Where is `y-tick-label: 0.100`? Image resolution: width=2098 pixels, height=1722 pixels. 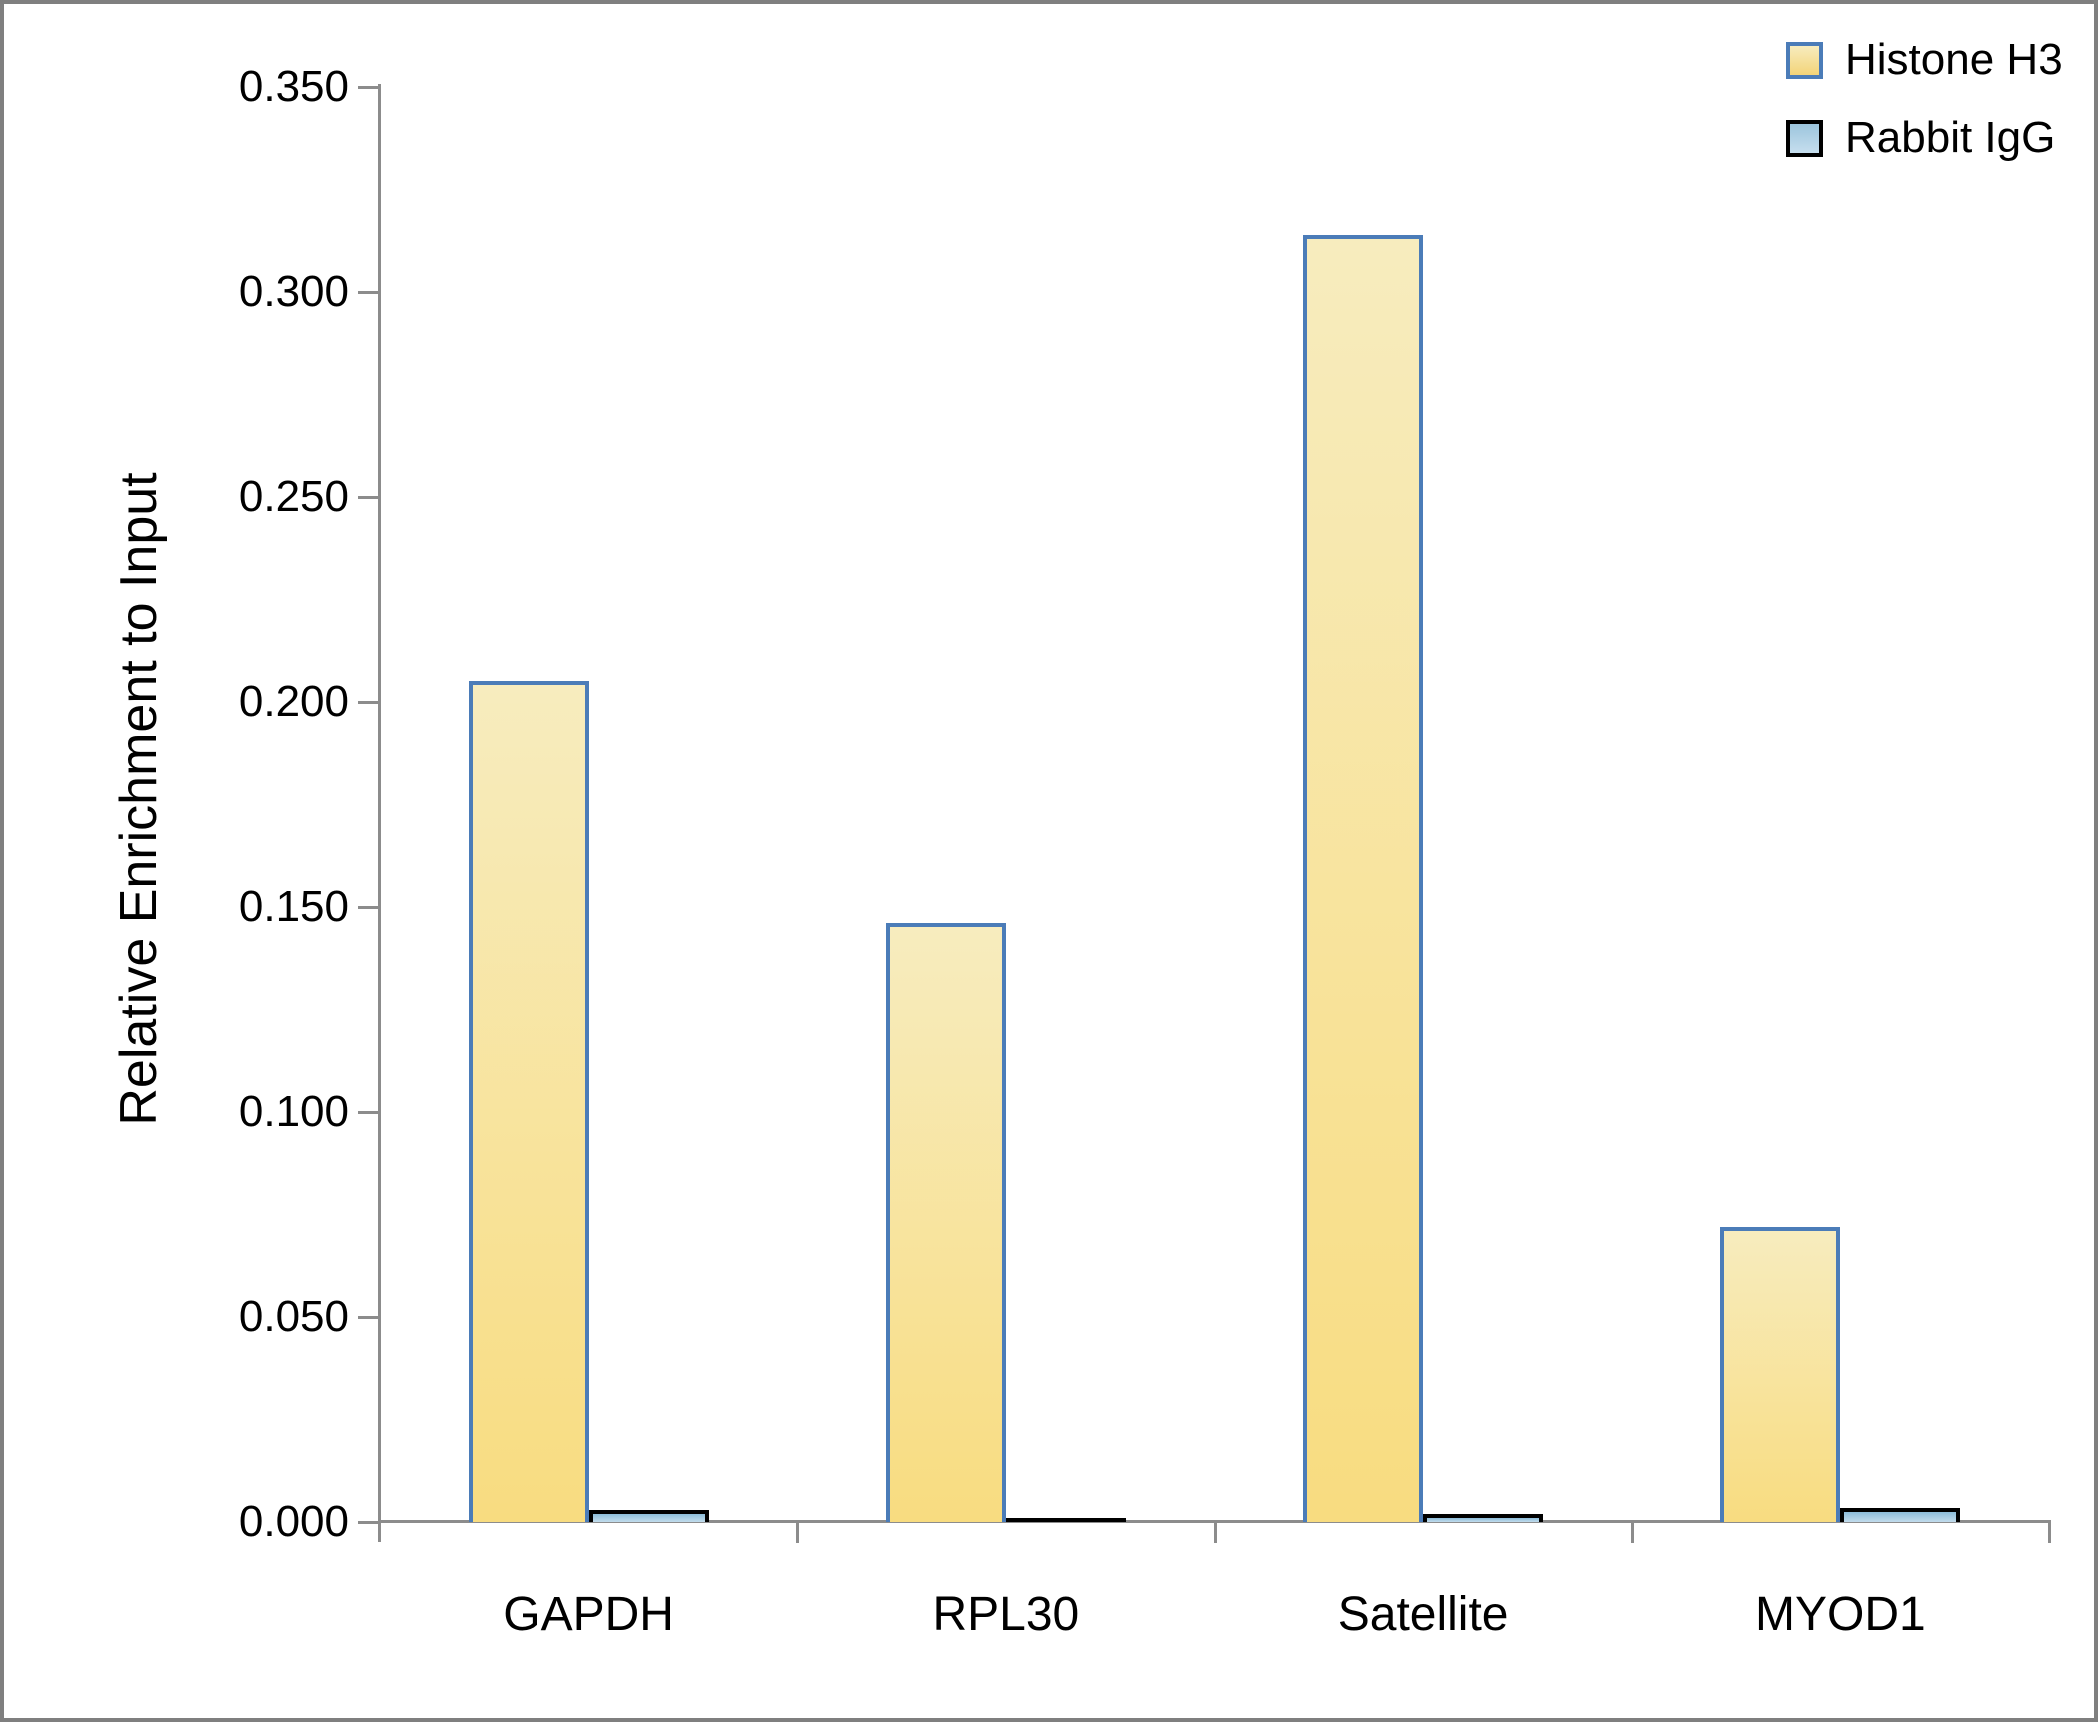 y-tick-label: 0.100 is located at coordinates (293, 1111).